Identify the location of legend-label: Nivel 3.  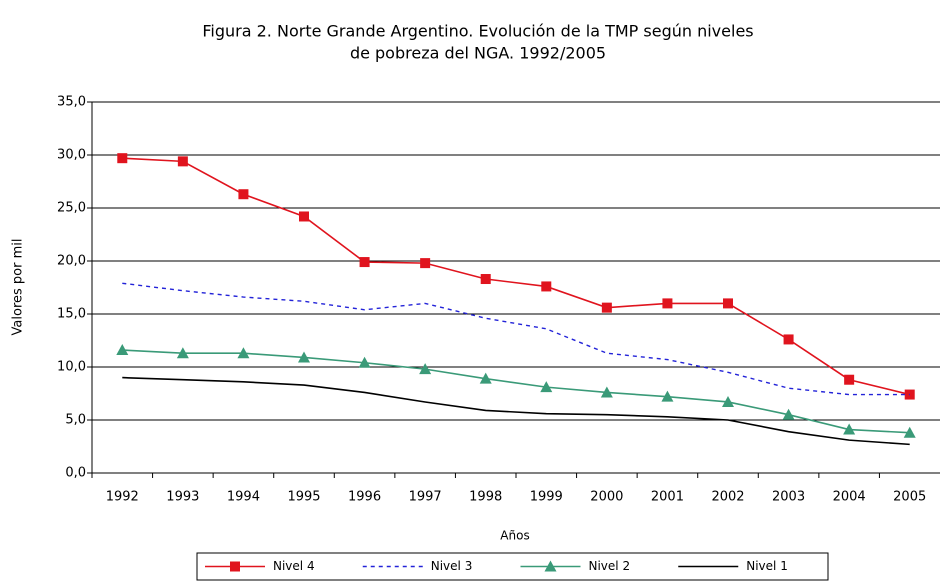
(452, 566).